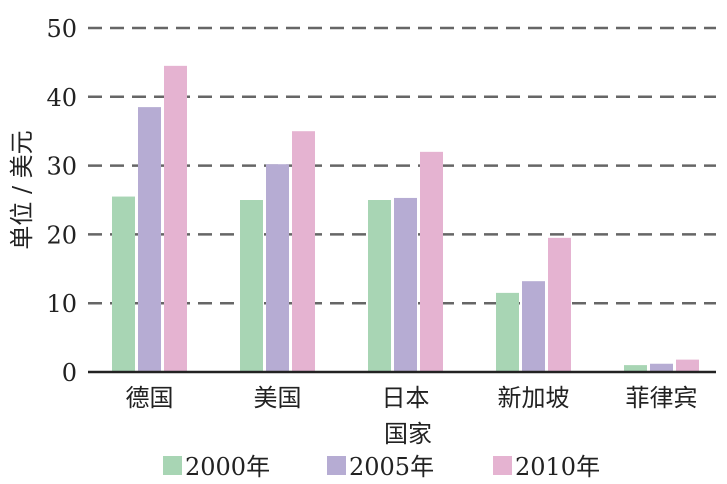  What do you see at coordinates (662, 398) in the screenshot?
I see `category-label: 菲律宾` at bounding box center [662, 398].